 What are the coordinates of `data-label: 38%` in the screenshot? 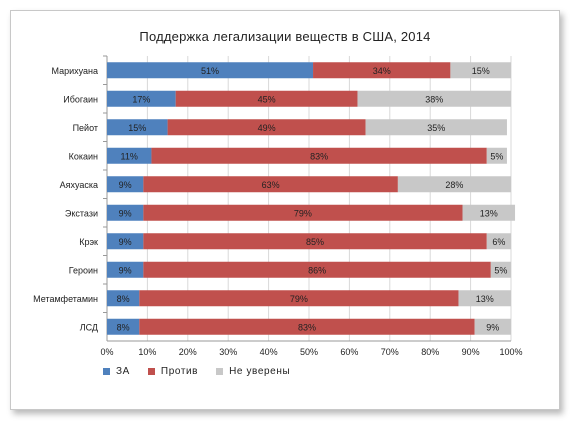 It's located at (434, 99).